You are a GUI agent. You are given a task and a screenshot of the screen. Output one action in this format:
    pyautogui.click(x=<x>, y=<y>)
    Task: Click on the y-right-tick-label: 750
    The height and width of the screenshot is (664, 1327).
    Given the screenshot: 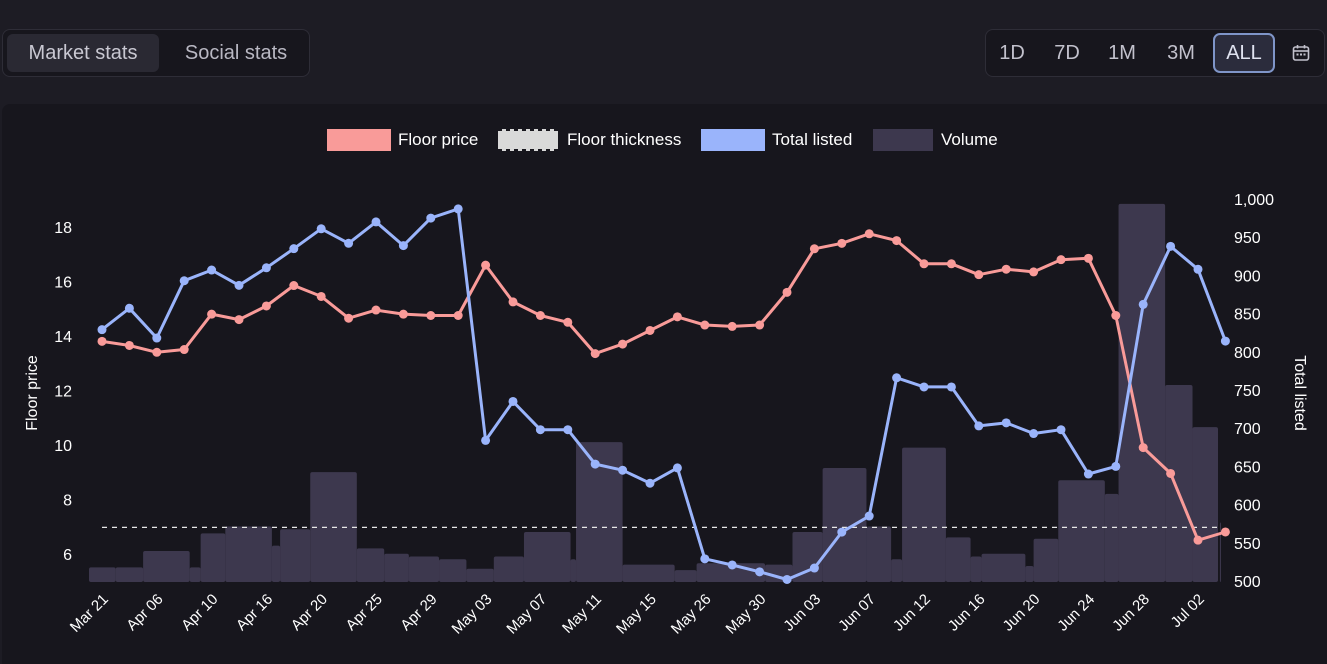 What is the action you would take?
    pyautogui.click(x=1247, y=391)
    